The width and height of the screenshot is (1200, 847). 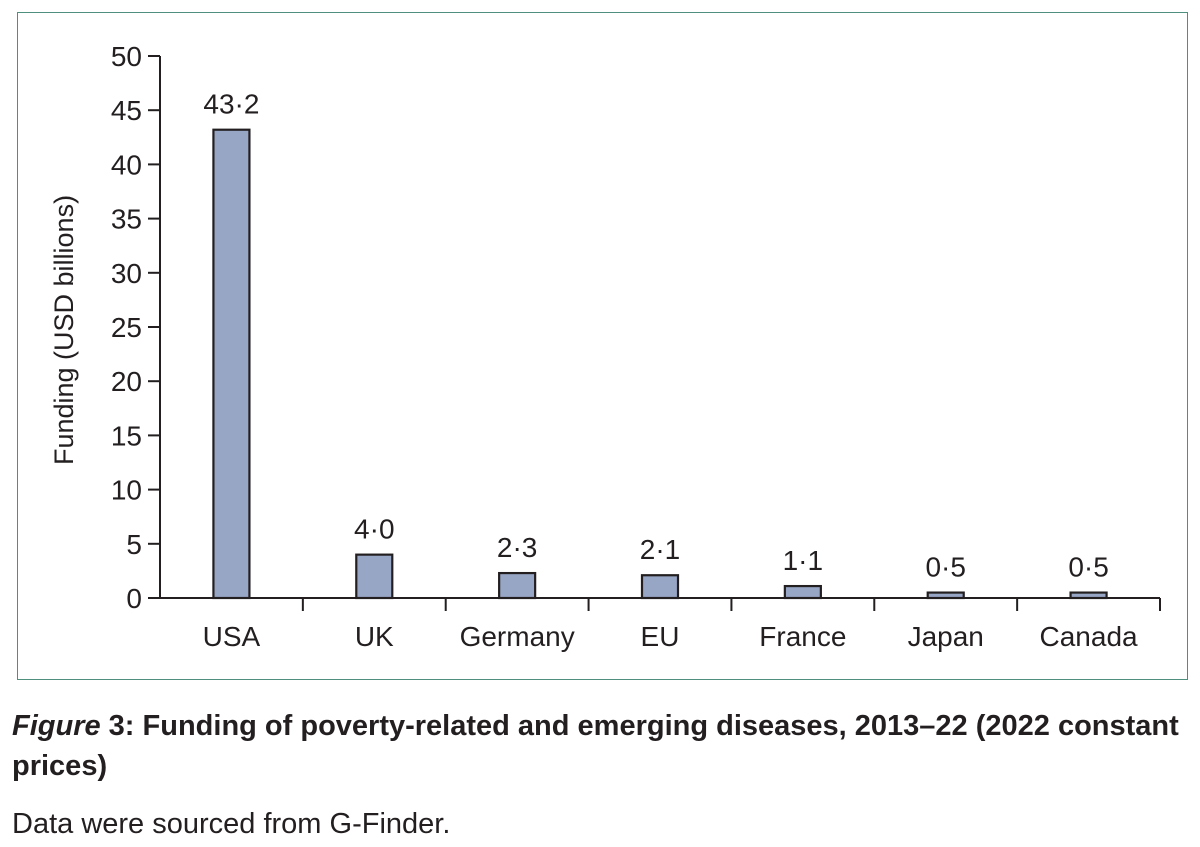 I want to click on data-label-germany: 2·3, so click(x=517, y=547).